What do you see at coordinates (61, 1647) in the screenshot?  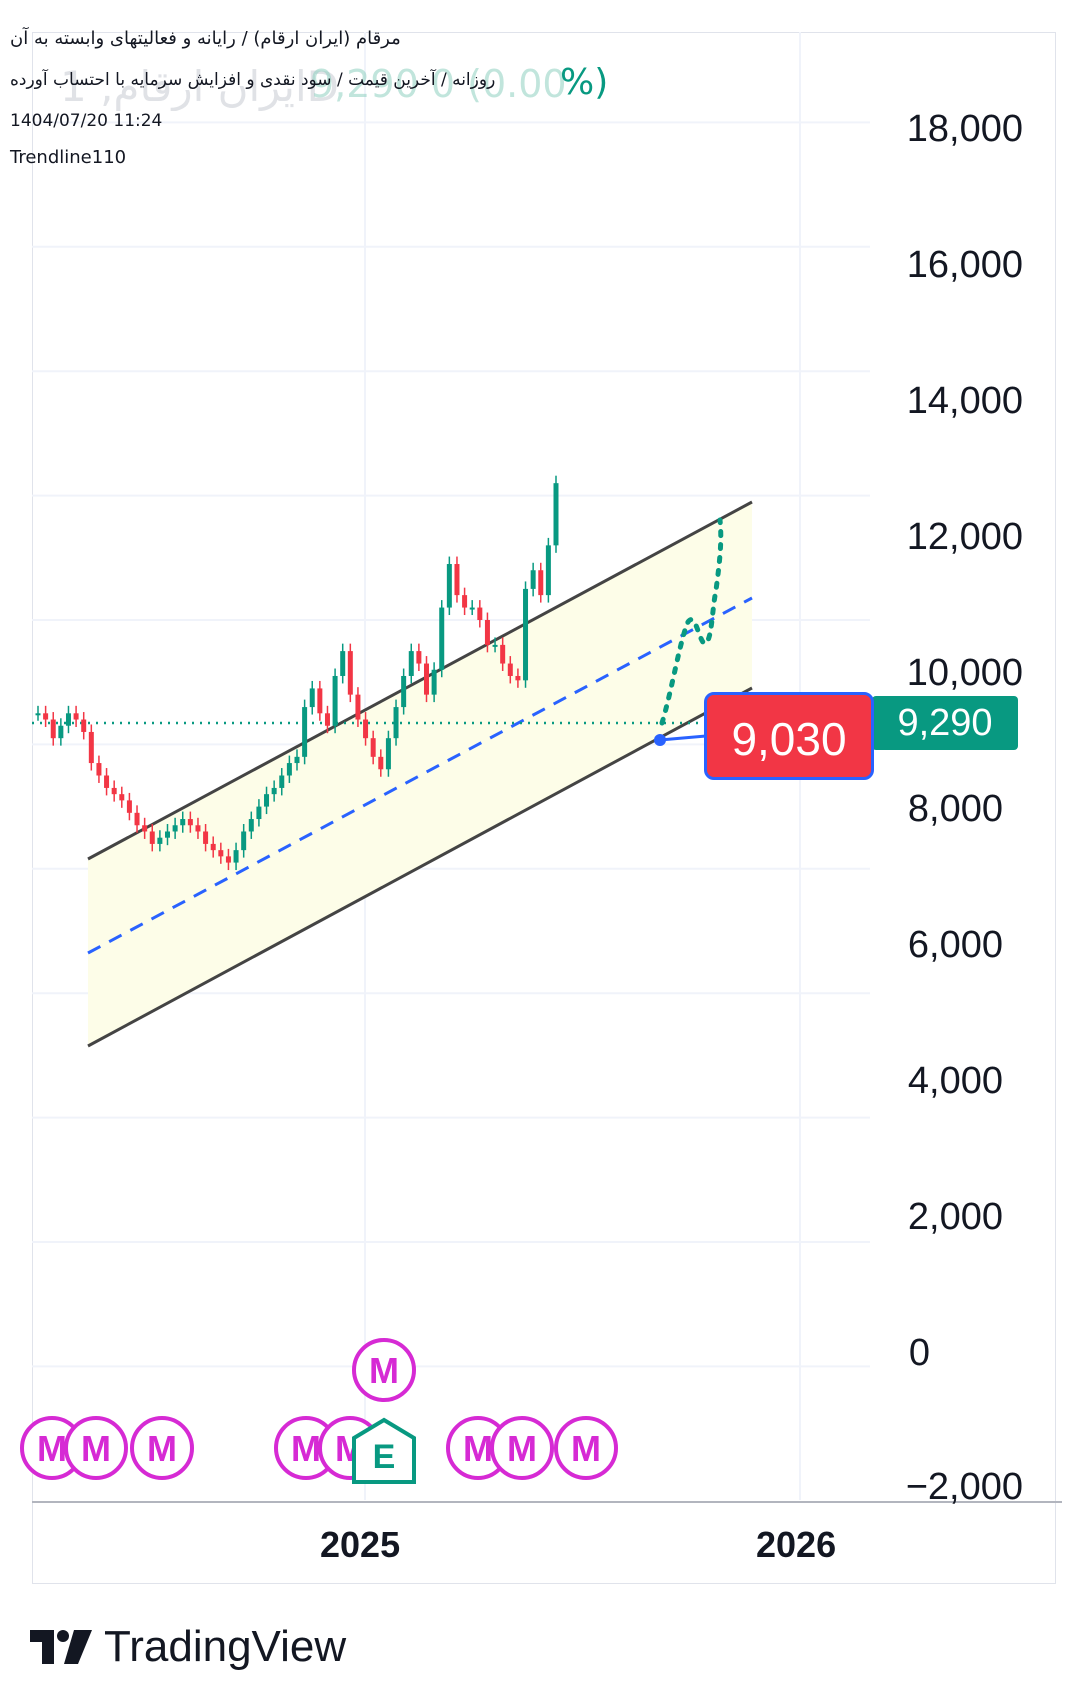 I see `tradingview-logo-icon` at bounding box center [61, 1647].